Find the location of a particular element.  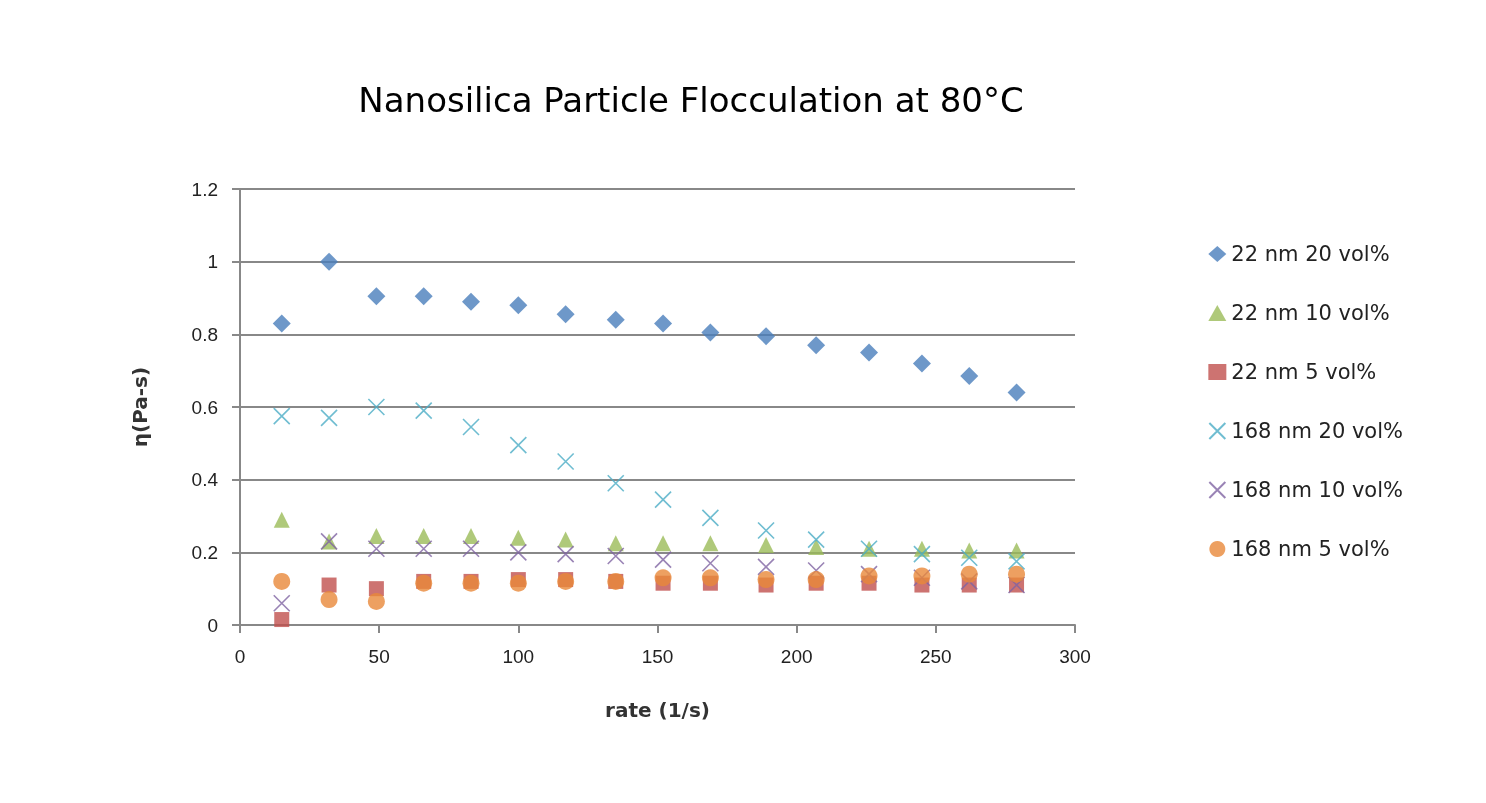

x-tick-label: 100 is located at coordinates (518, 656).